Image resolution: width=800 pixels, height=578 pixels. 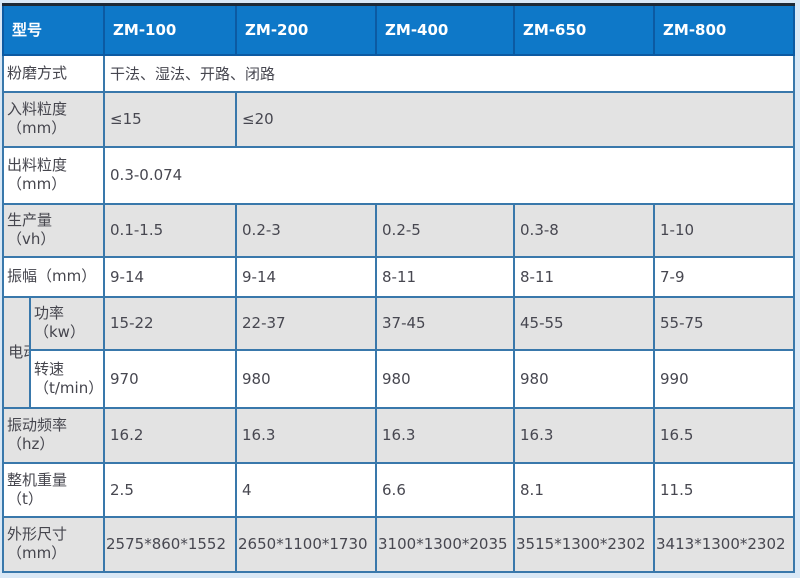 I want to click on capacity-zm-650: 0.3-8, so click(x=584, y=230).